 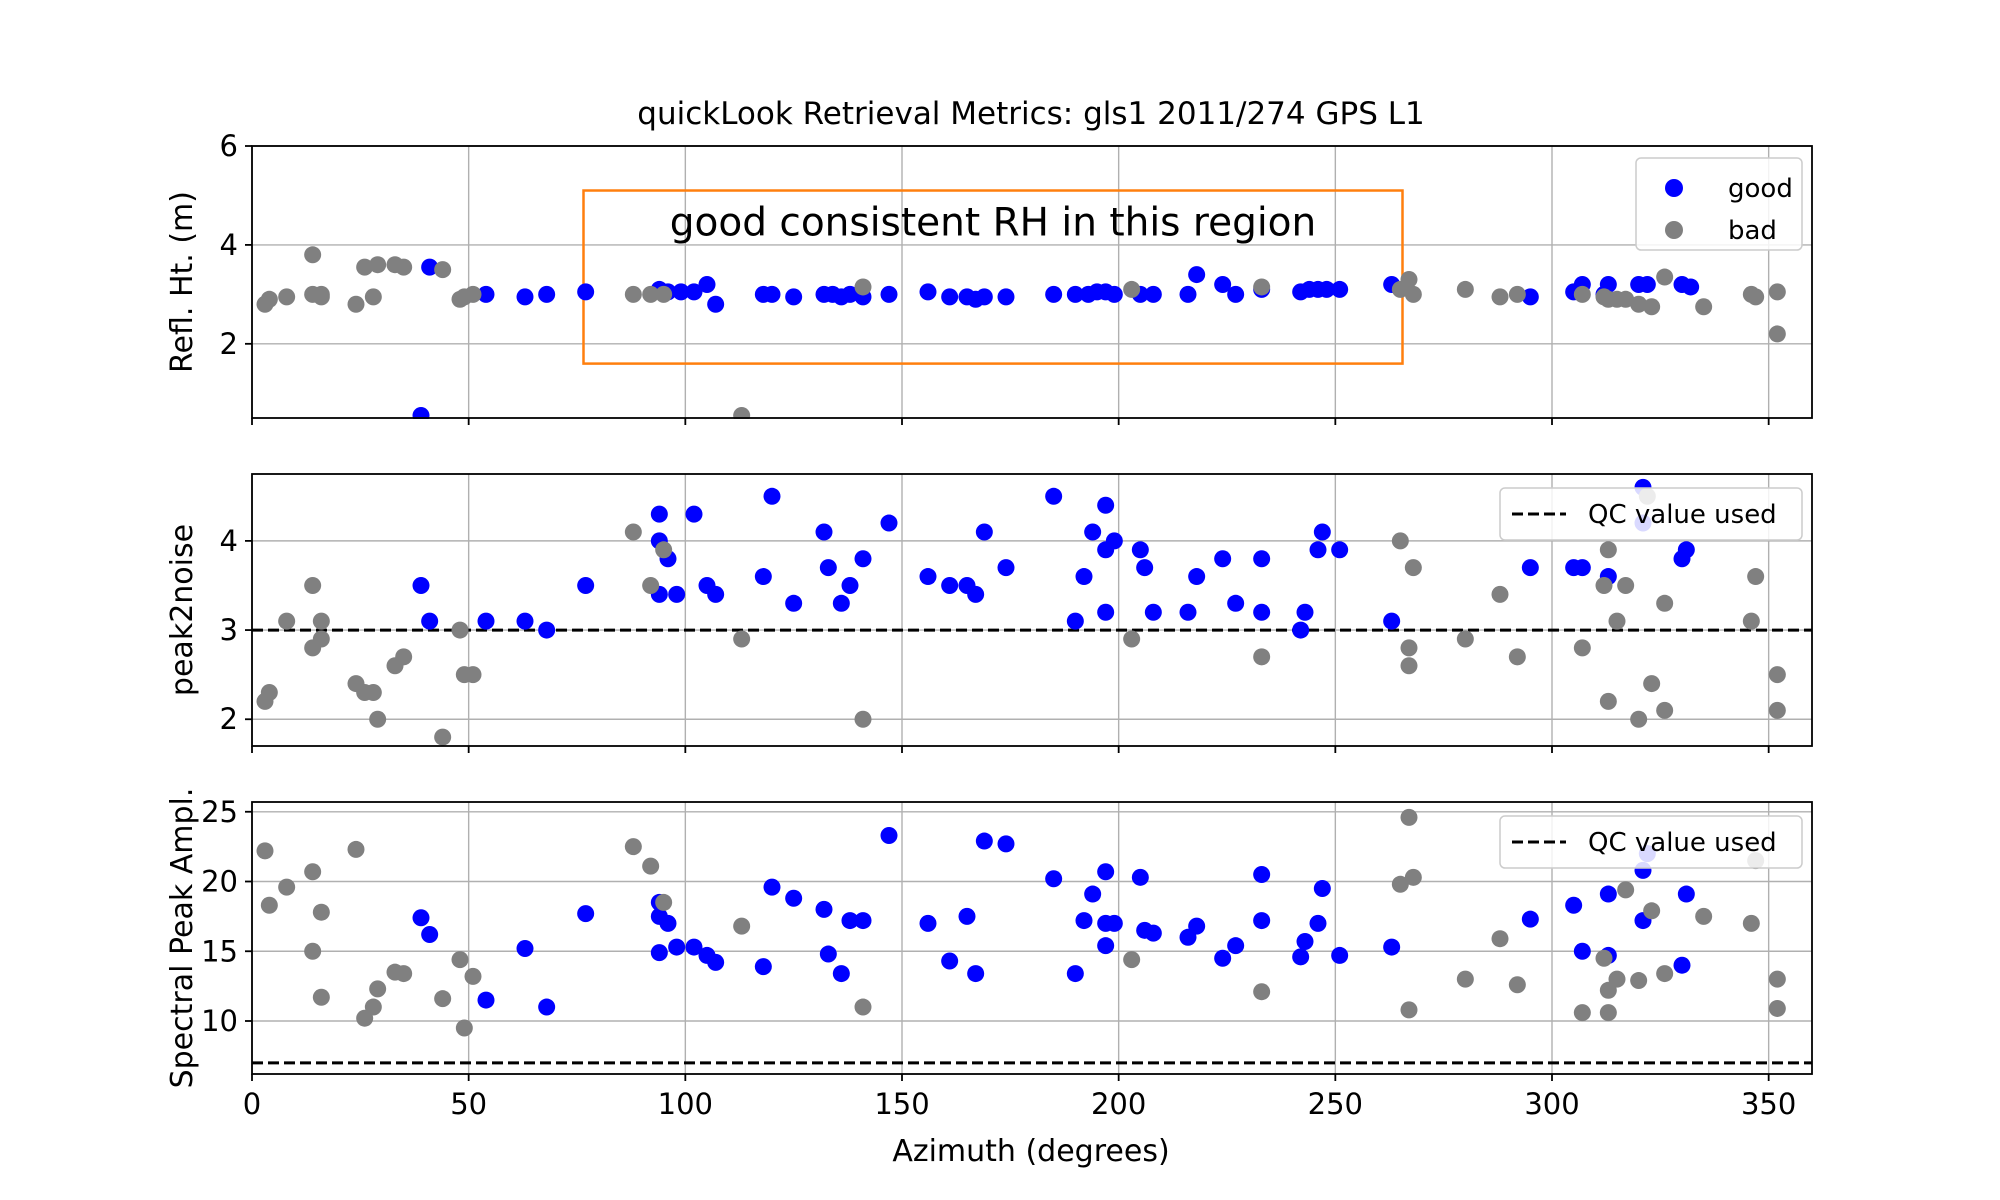 I want to click on x-tick-label: 100, so click(x=685, y=1104).